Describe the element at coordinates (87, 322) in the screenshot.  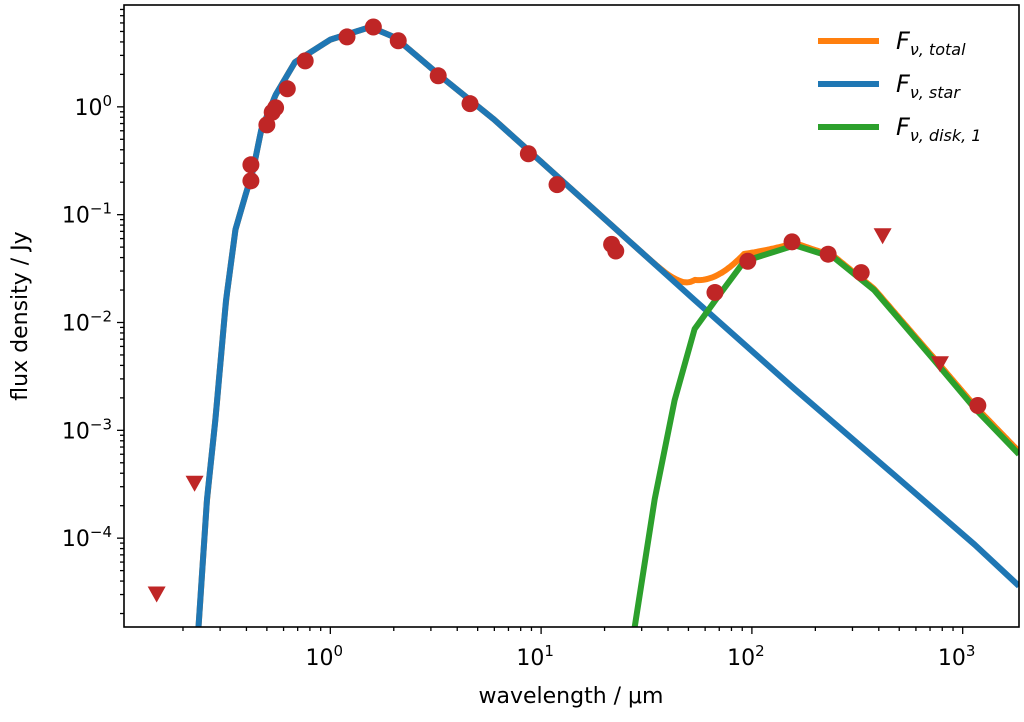
I see `y-tick-label: 10⁻²` at that location.